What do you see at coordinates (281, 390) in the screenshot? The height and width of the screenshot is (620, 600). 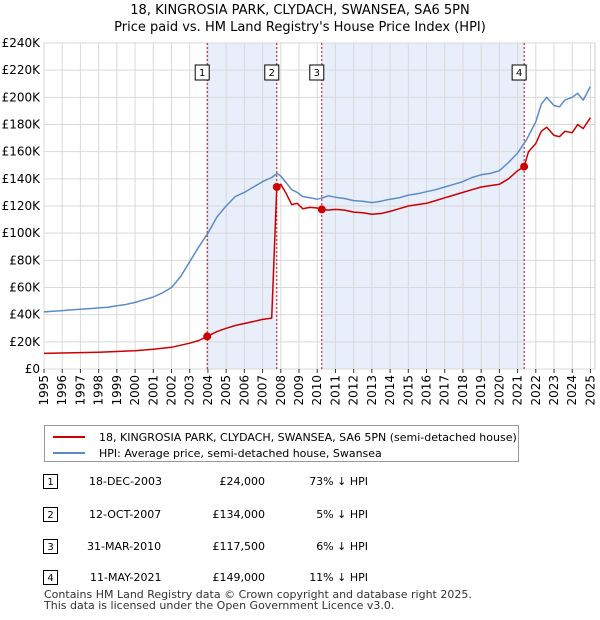 I see `x-tick-label: 2008` at bounding box center [281, 390].